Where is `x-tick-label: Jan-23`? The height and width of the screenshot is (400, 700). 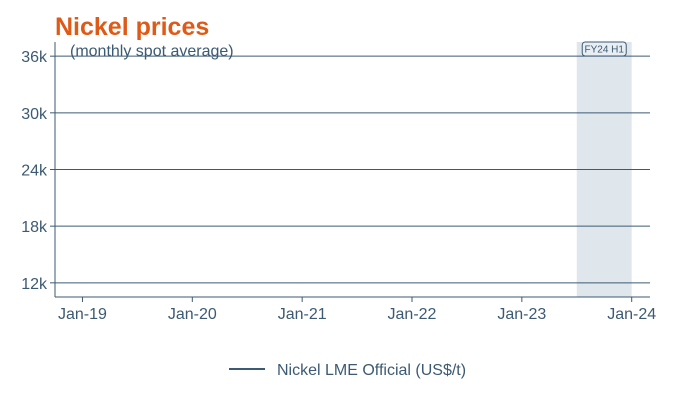 x-tick-label: Jan-23 is located at coordinates (521, 314).